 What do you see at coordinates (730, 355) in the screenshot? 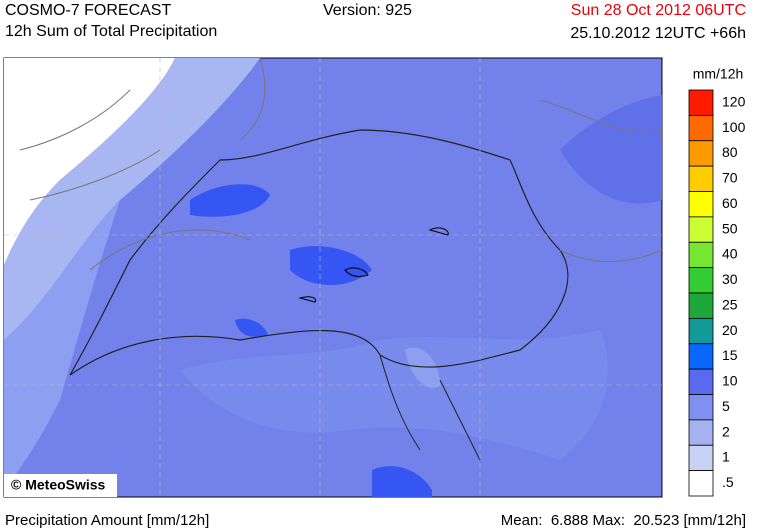
I see `legend-label: 15` at bounding box center [730, 355].